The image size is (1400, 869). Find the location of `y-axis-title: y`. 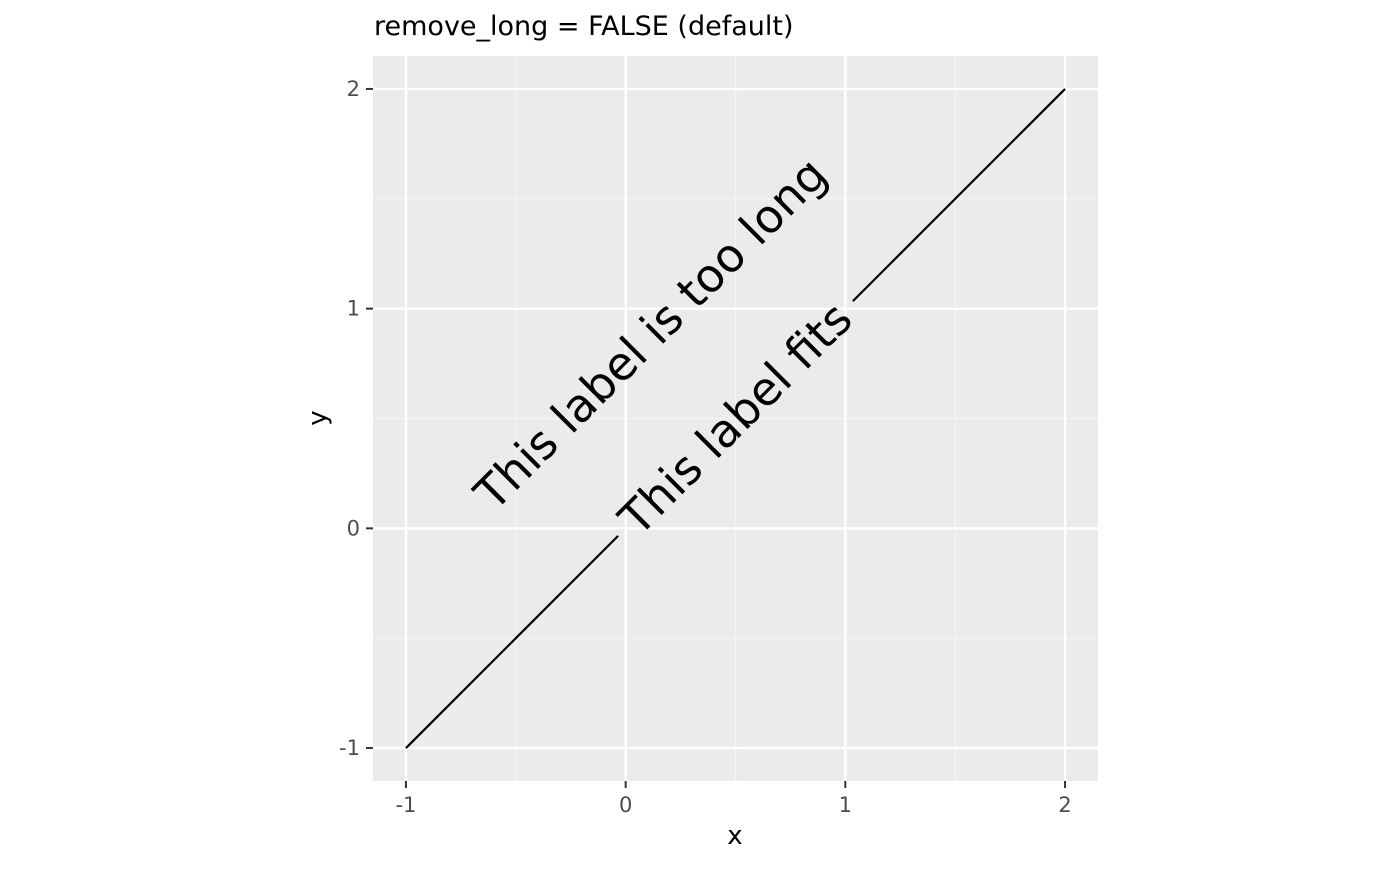

y-axis-title: y is located at coordinates (318, 417).